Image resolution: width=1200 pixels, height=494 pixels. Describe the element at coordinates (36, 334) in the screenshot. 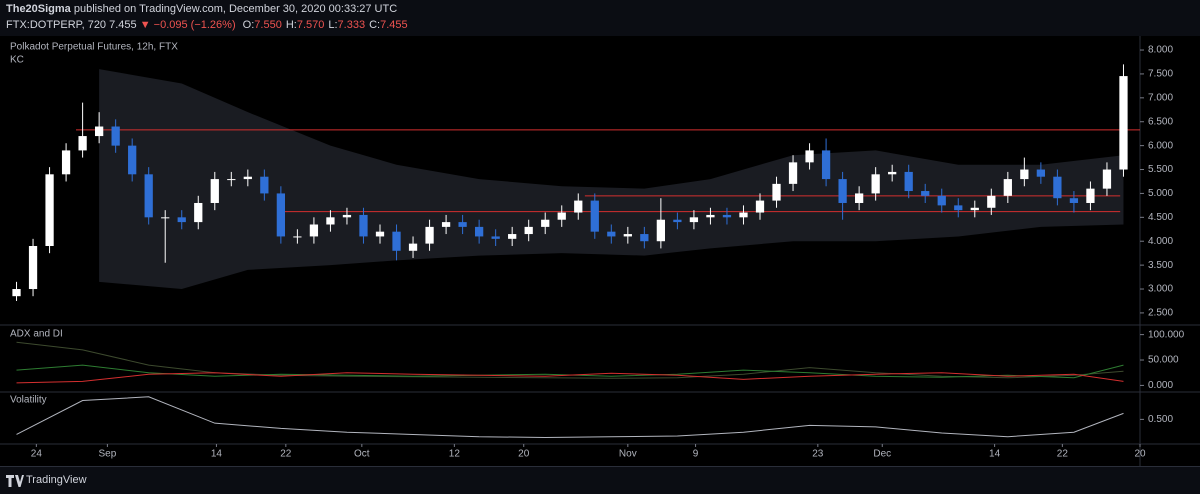

I see `pane-title: ADX and DI` at that location.